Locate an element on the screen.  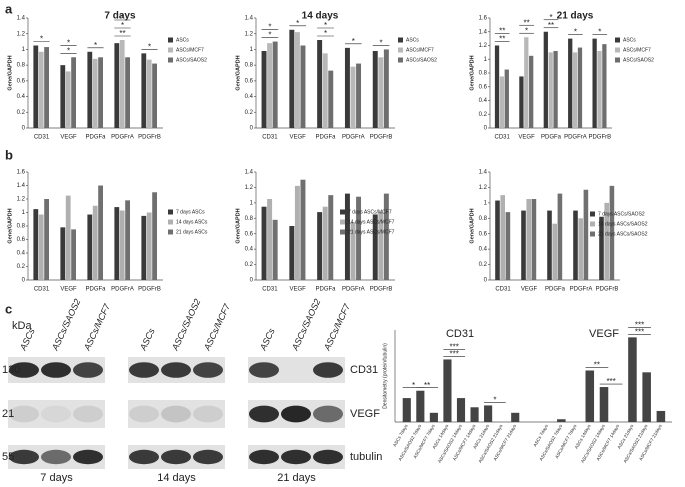
chart-title: 21 days is located at coordinates (575, 16).